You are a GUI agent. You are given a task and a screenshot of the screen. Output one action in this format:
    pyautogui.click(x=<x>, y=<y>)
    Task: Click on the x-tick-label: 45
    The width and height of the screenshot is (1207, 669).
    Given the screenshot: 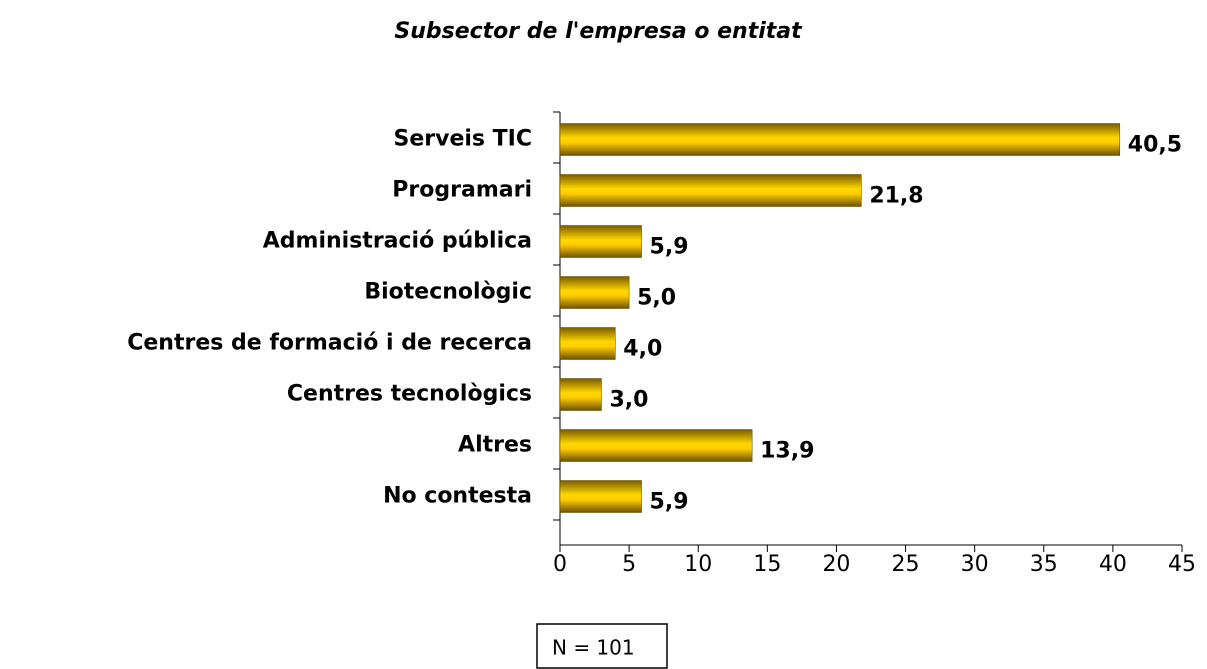 What is the action you would take?
    pyautogui.click(x=1182, y=564)
    